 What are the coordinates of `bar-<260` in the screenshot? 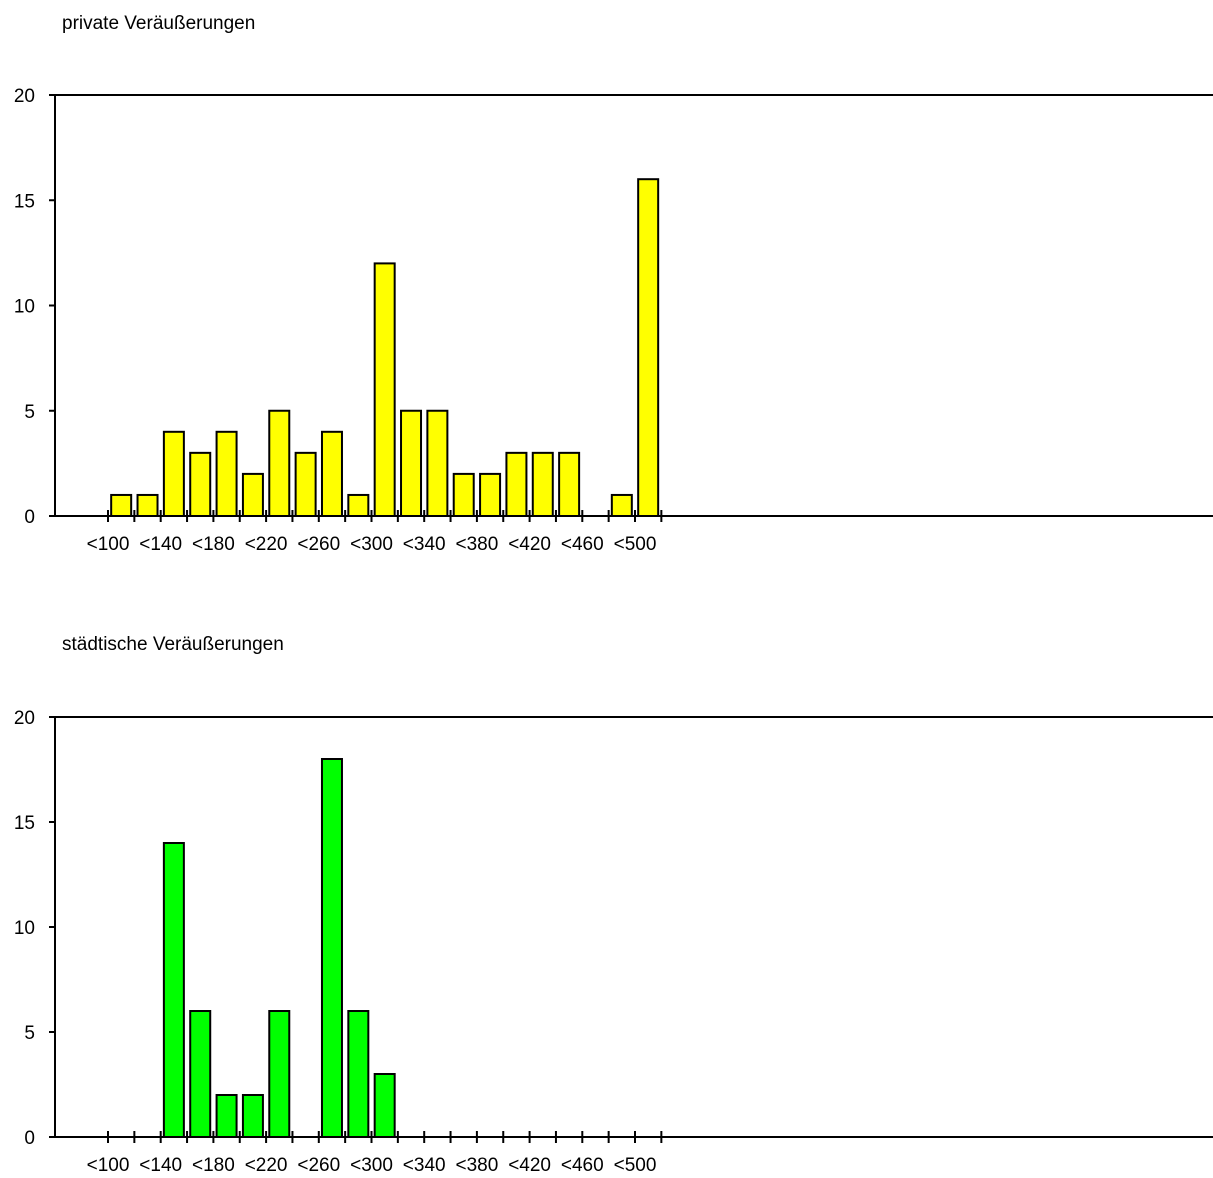 It's located at (305, 484).